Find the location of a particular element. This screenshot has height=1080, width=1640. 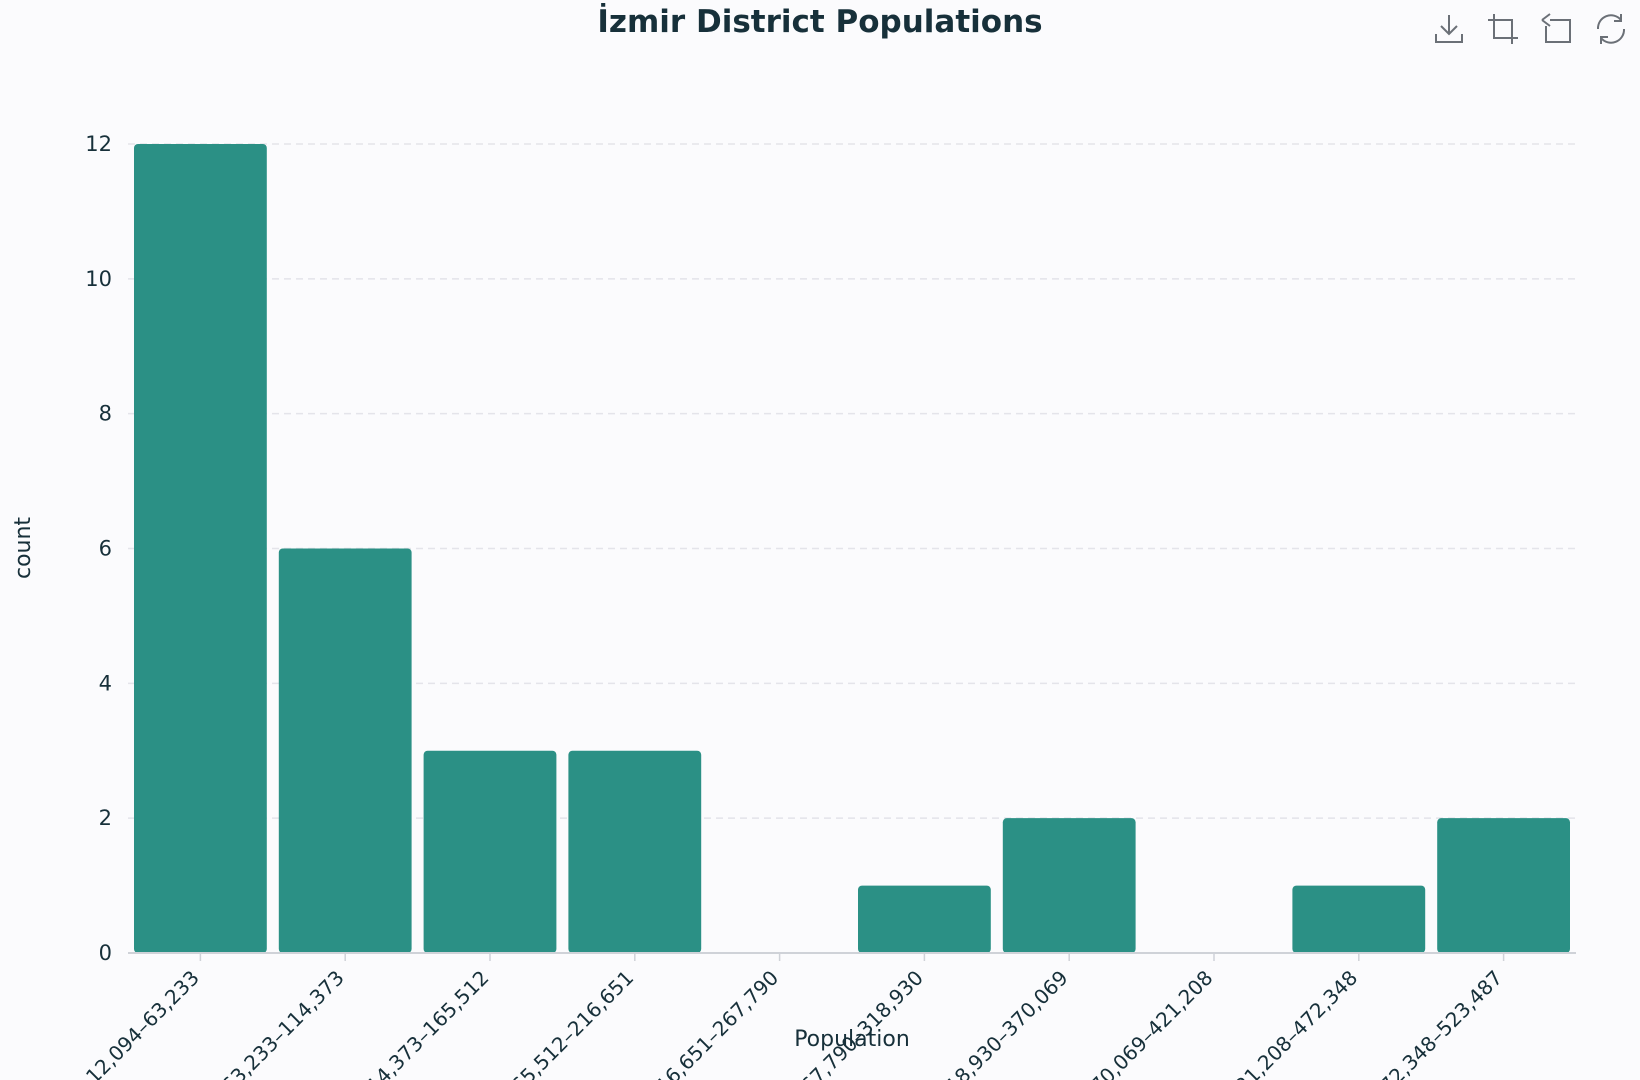

x-tick-label: 267,790–318,930 is located at coordinates (857, 1023).